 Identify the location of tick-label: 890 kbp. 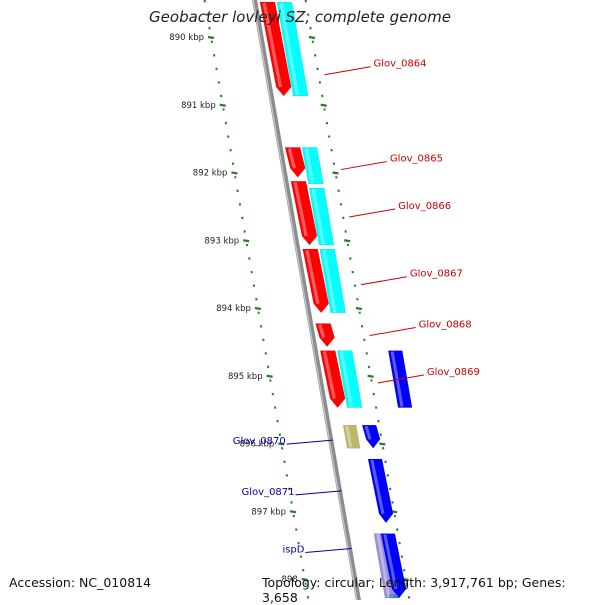
(186, 38).